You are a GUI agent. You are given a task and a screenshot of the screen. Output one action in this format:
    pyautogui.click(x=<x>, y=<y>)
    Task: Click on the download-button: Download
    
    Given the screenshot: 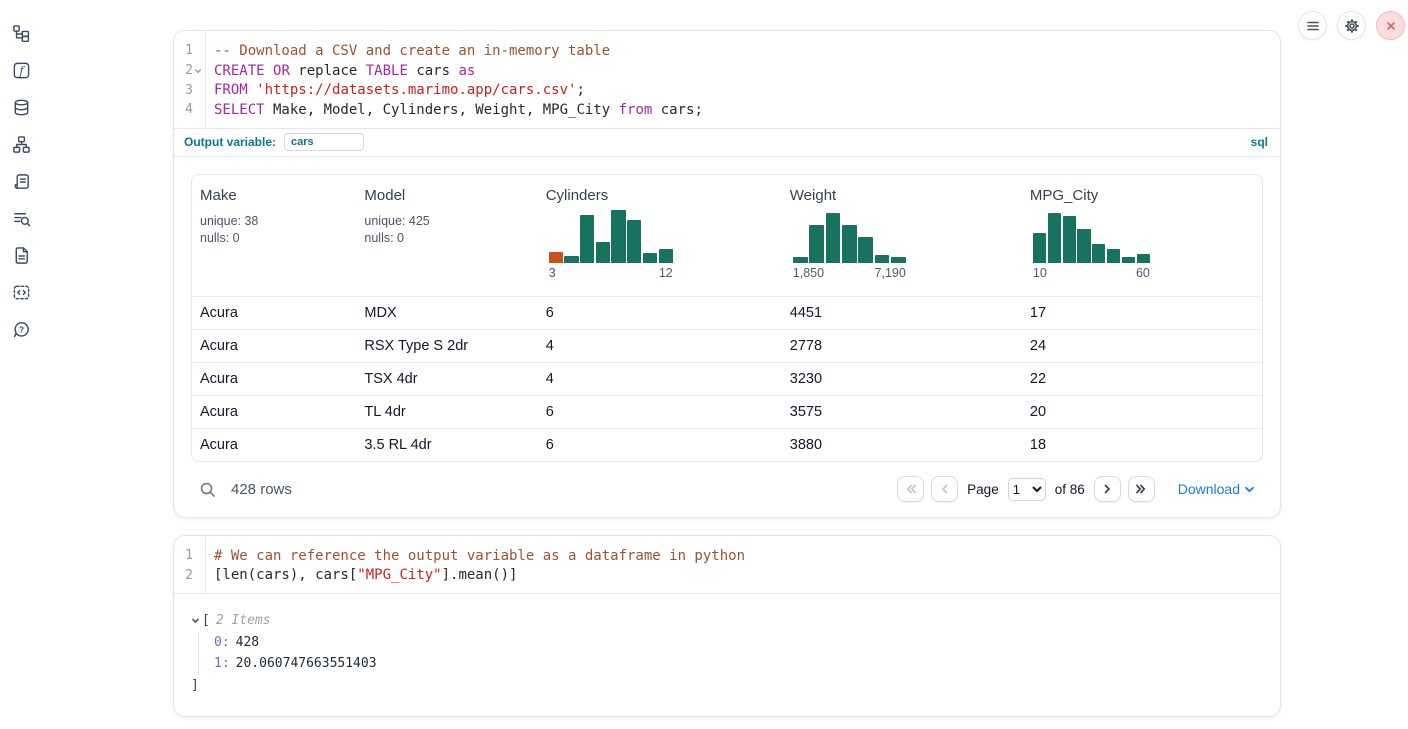 What is the action you would take?
    pyautogui.click(x=1216, y=489)
    